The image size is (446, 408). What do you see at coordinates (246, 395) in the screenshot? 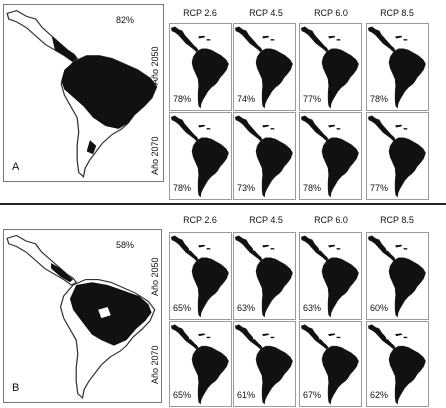
I see `cell-percent: 61%` at bounding box center [246, 395].